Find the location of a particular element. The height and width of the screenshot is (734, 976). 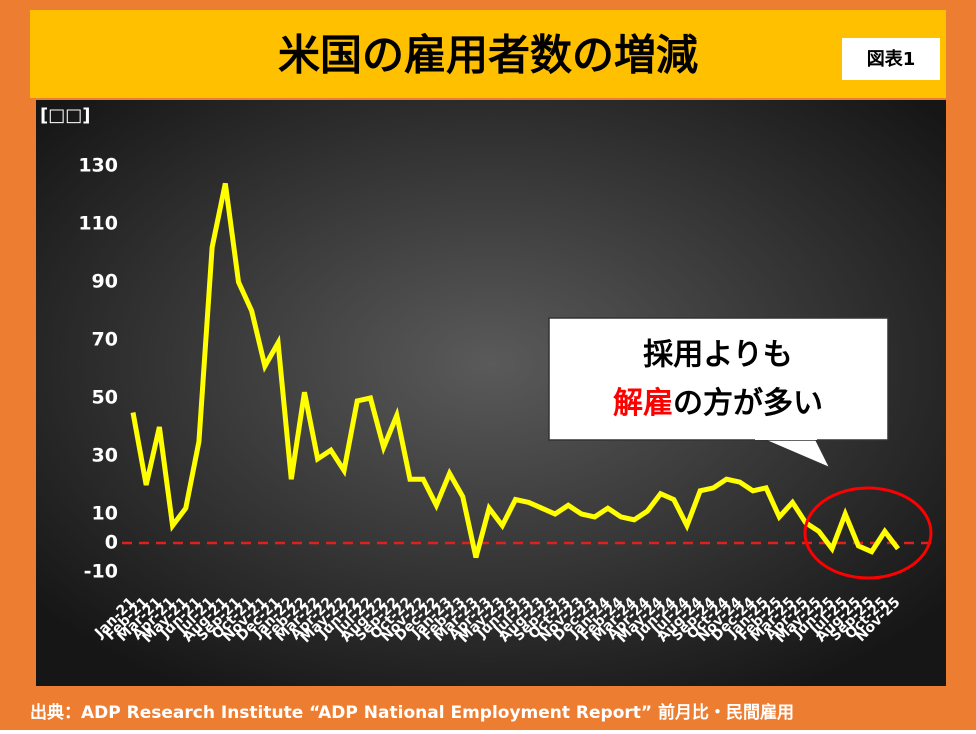

y-tick-label: 50 is located at coordinates (105, 398).